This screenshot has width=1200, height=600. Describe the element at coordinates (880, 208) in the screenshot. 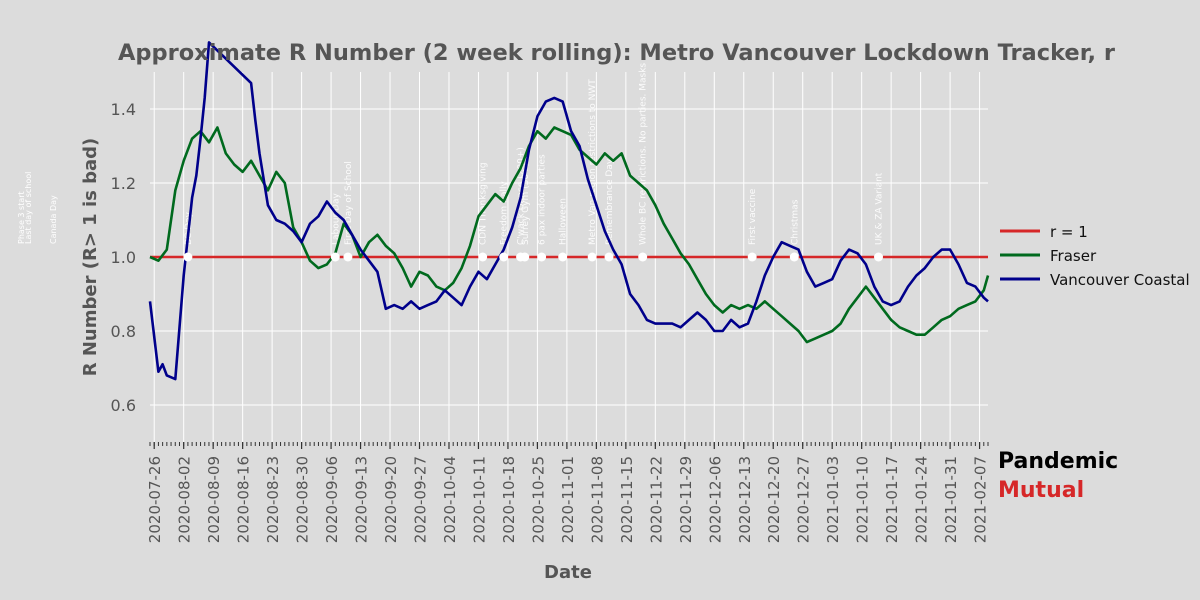

I see `event-label: UK & ZA Variant` at that location.